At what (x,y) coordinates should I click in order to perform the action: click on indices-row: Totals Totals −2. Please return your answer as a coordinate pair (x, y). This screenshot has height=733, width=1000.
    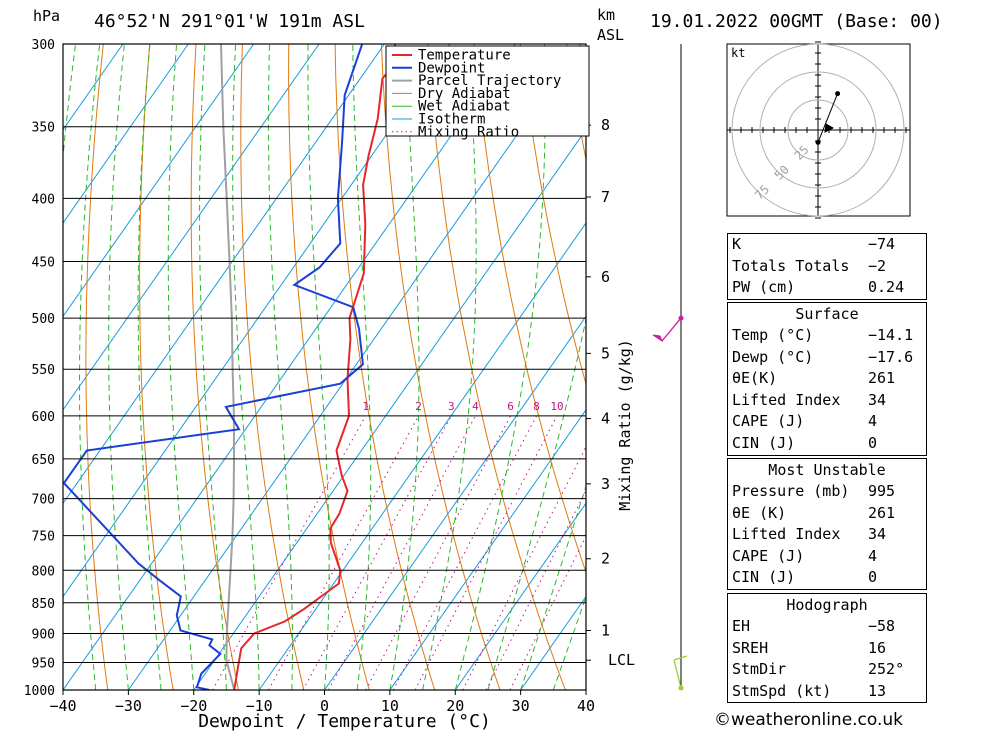
    Looking at the image, I should click on (827, 267).